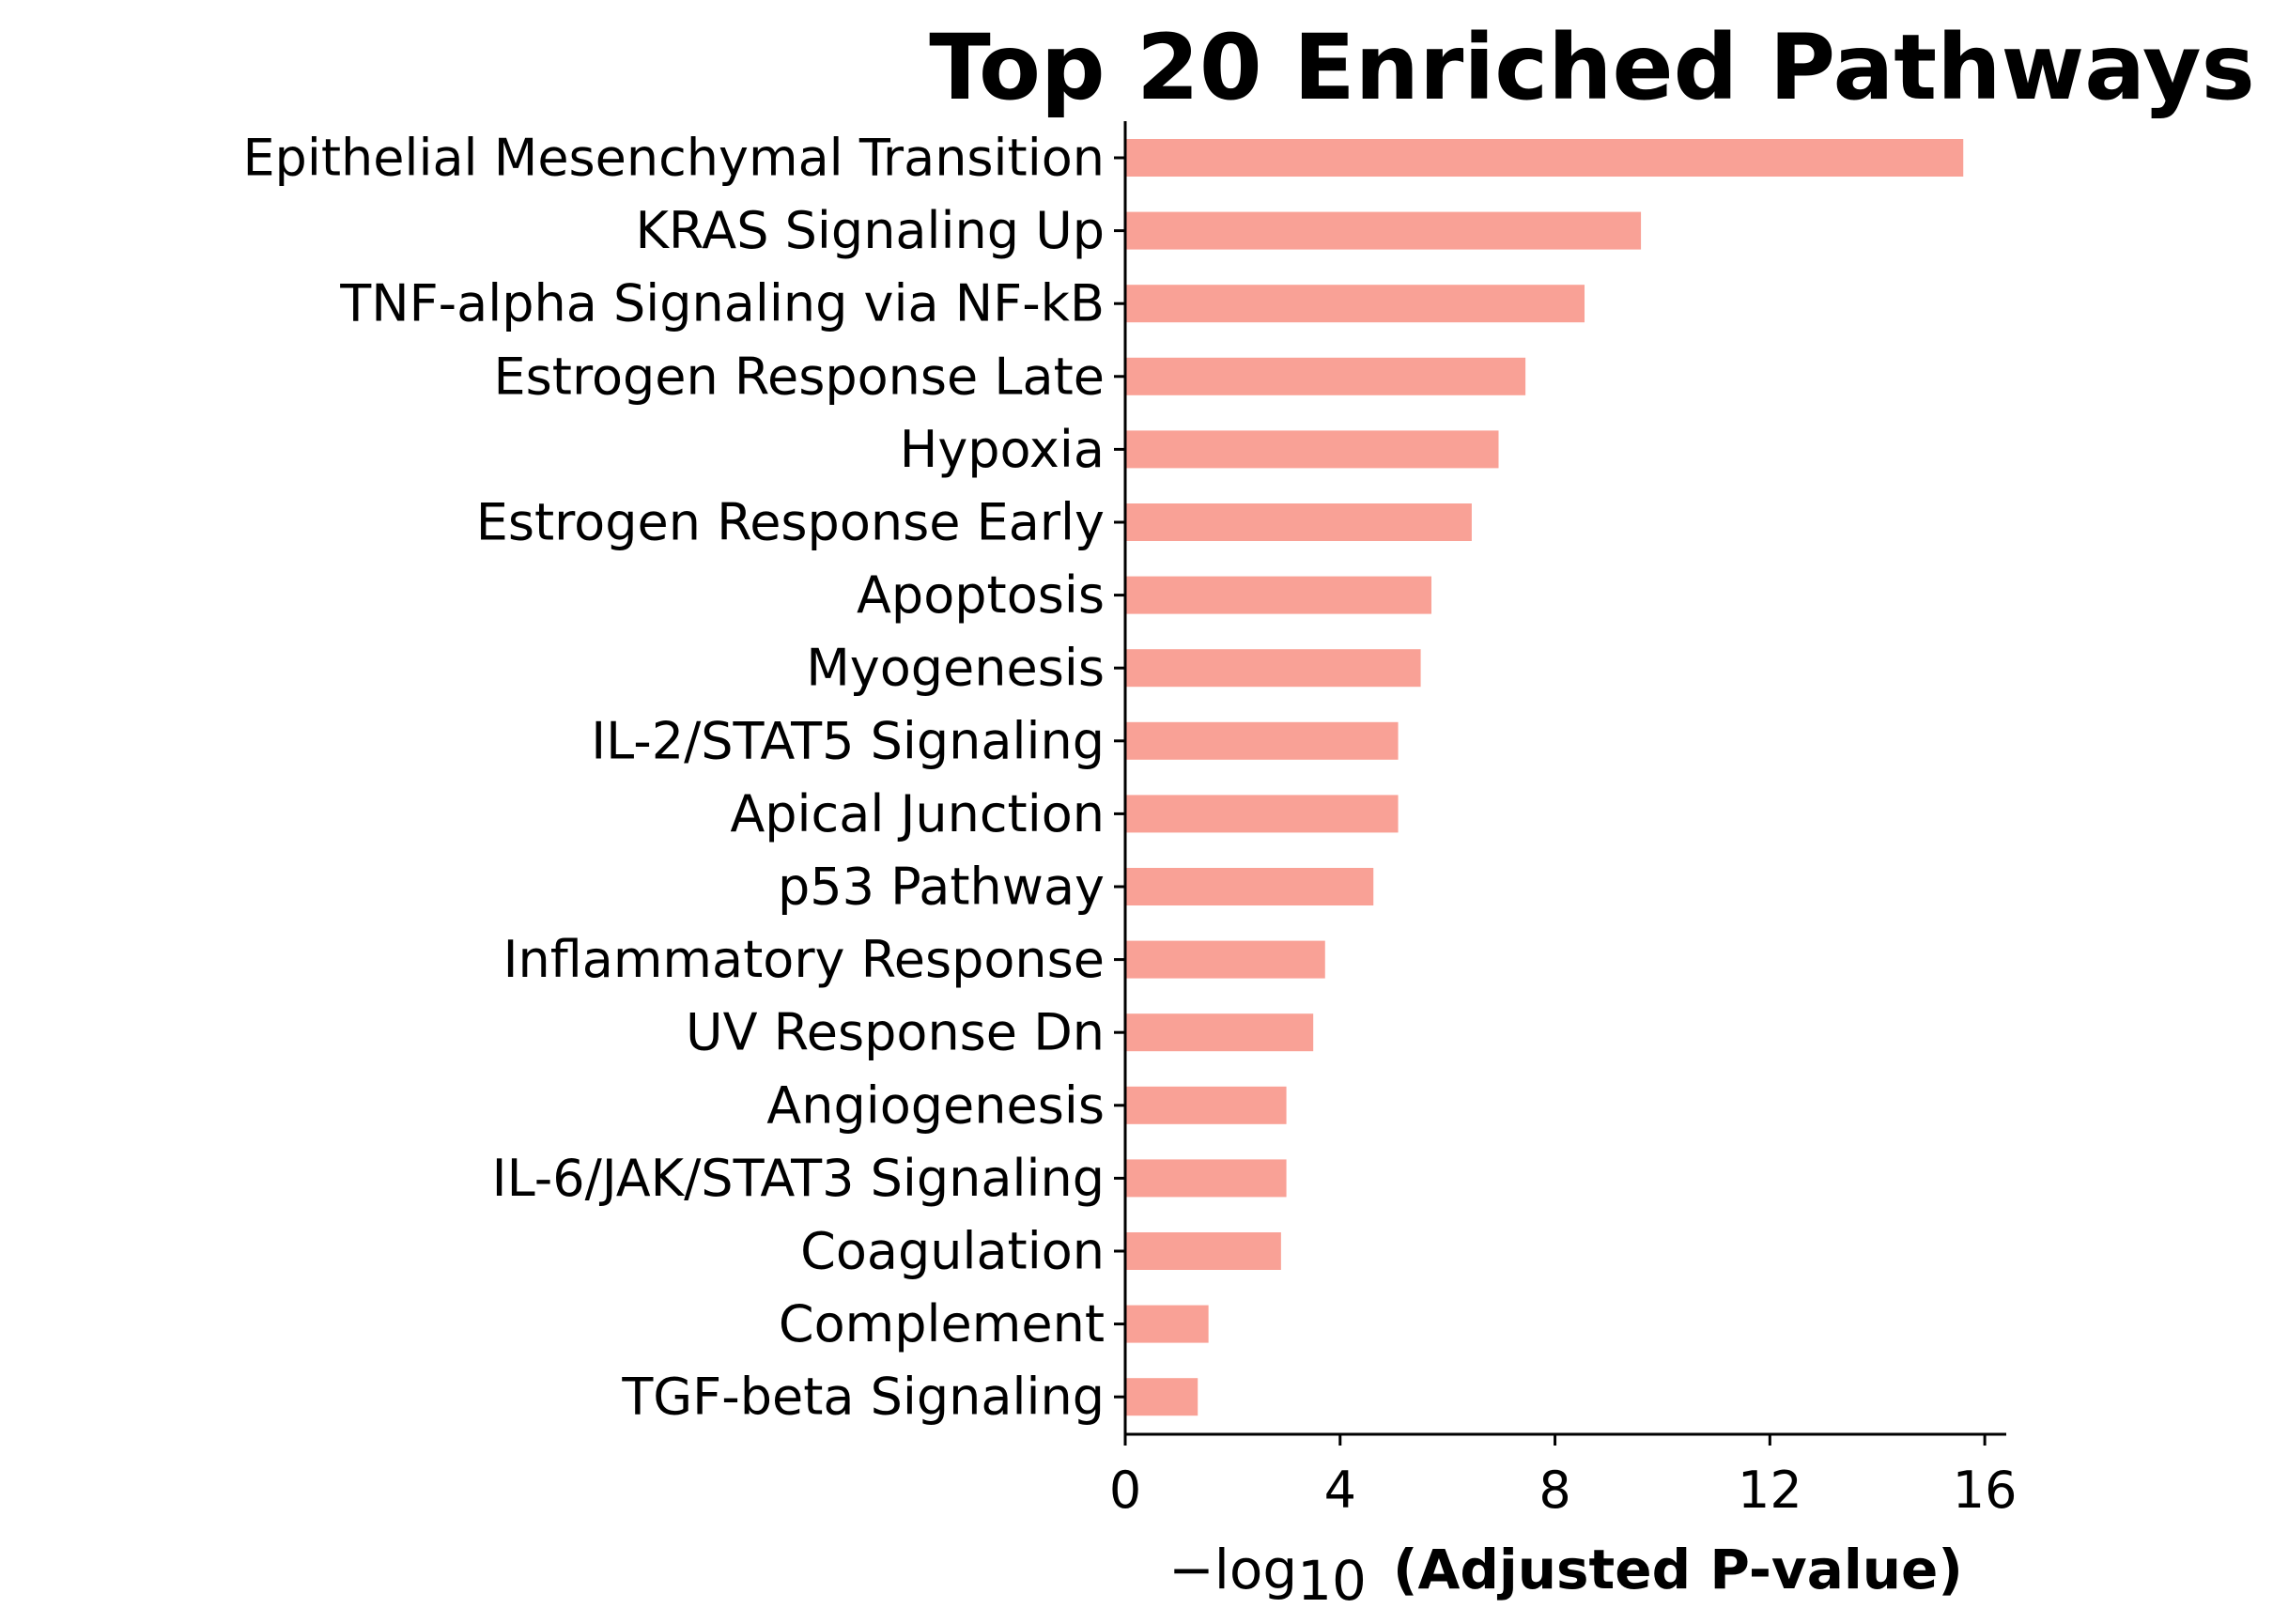 The width and height of the screenshot is (2273, 1624). What do you see at coordinates (798, 1178) in the screenshot?
I see `category-label: IL-6/JAK/STAT3 Signaling` at bounding box center [798, 1178].